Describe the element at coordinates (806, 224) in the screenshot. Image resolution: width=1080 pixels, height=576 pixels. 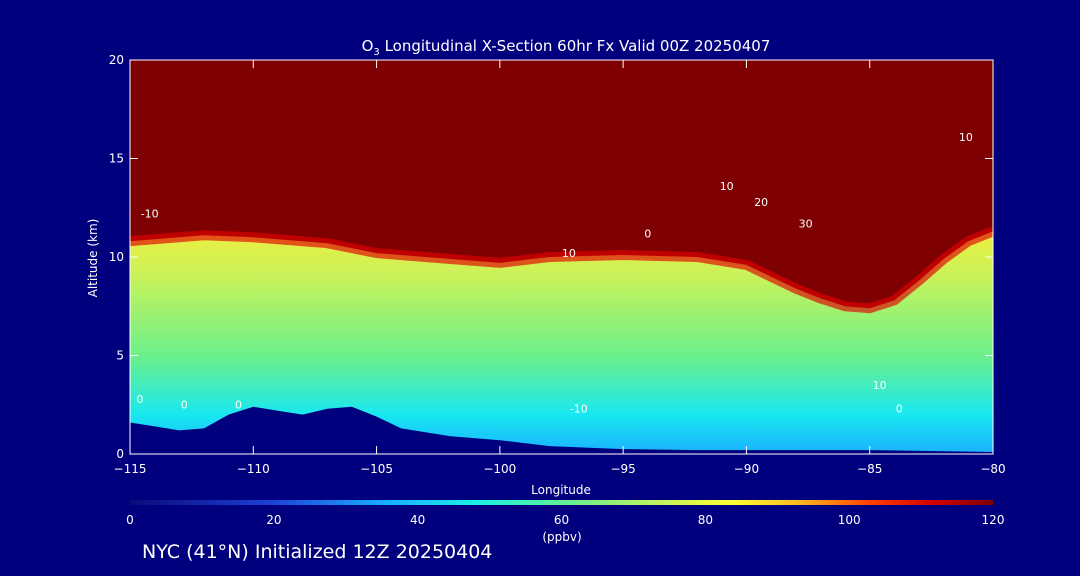
I see `contour-label: 30` at that location.